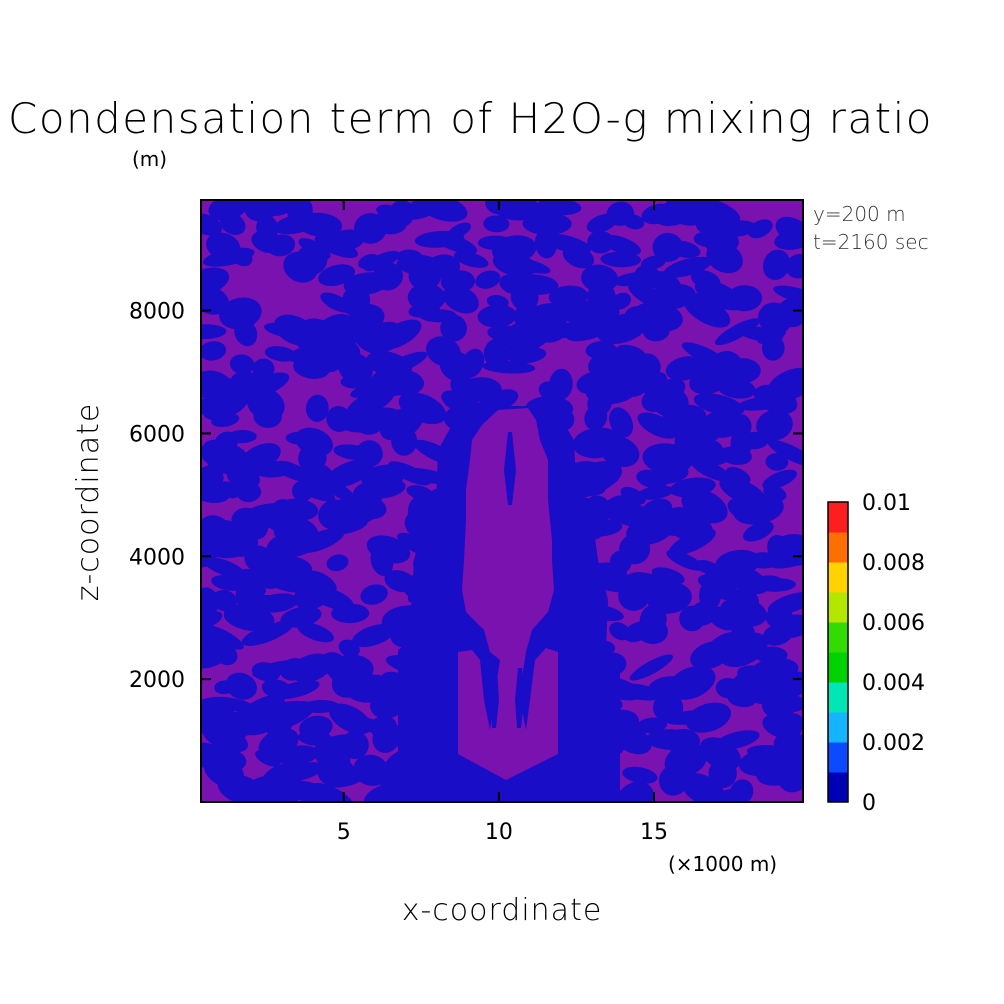 Image resolution: width=1004 pixels, height=1004 pixels. Describe the element at coordinates (893, 563) in the screenshot. I see `colorbar-label: 0.008` at that location.